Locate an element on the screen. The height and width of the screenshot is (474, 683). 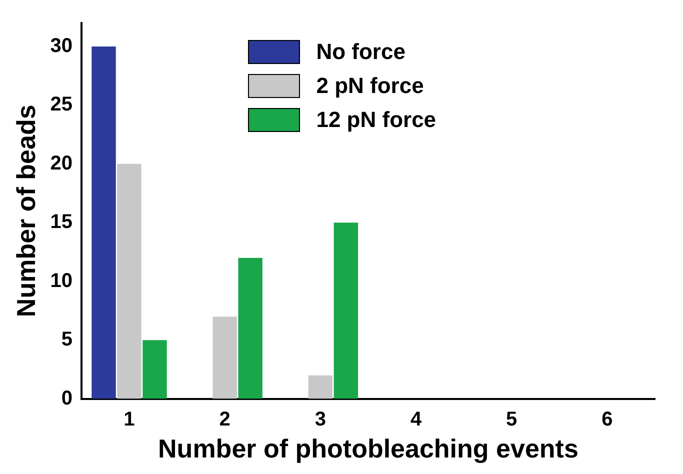
y-tick-label: 15 is located at coordinates (61, 222).